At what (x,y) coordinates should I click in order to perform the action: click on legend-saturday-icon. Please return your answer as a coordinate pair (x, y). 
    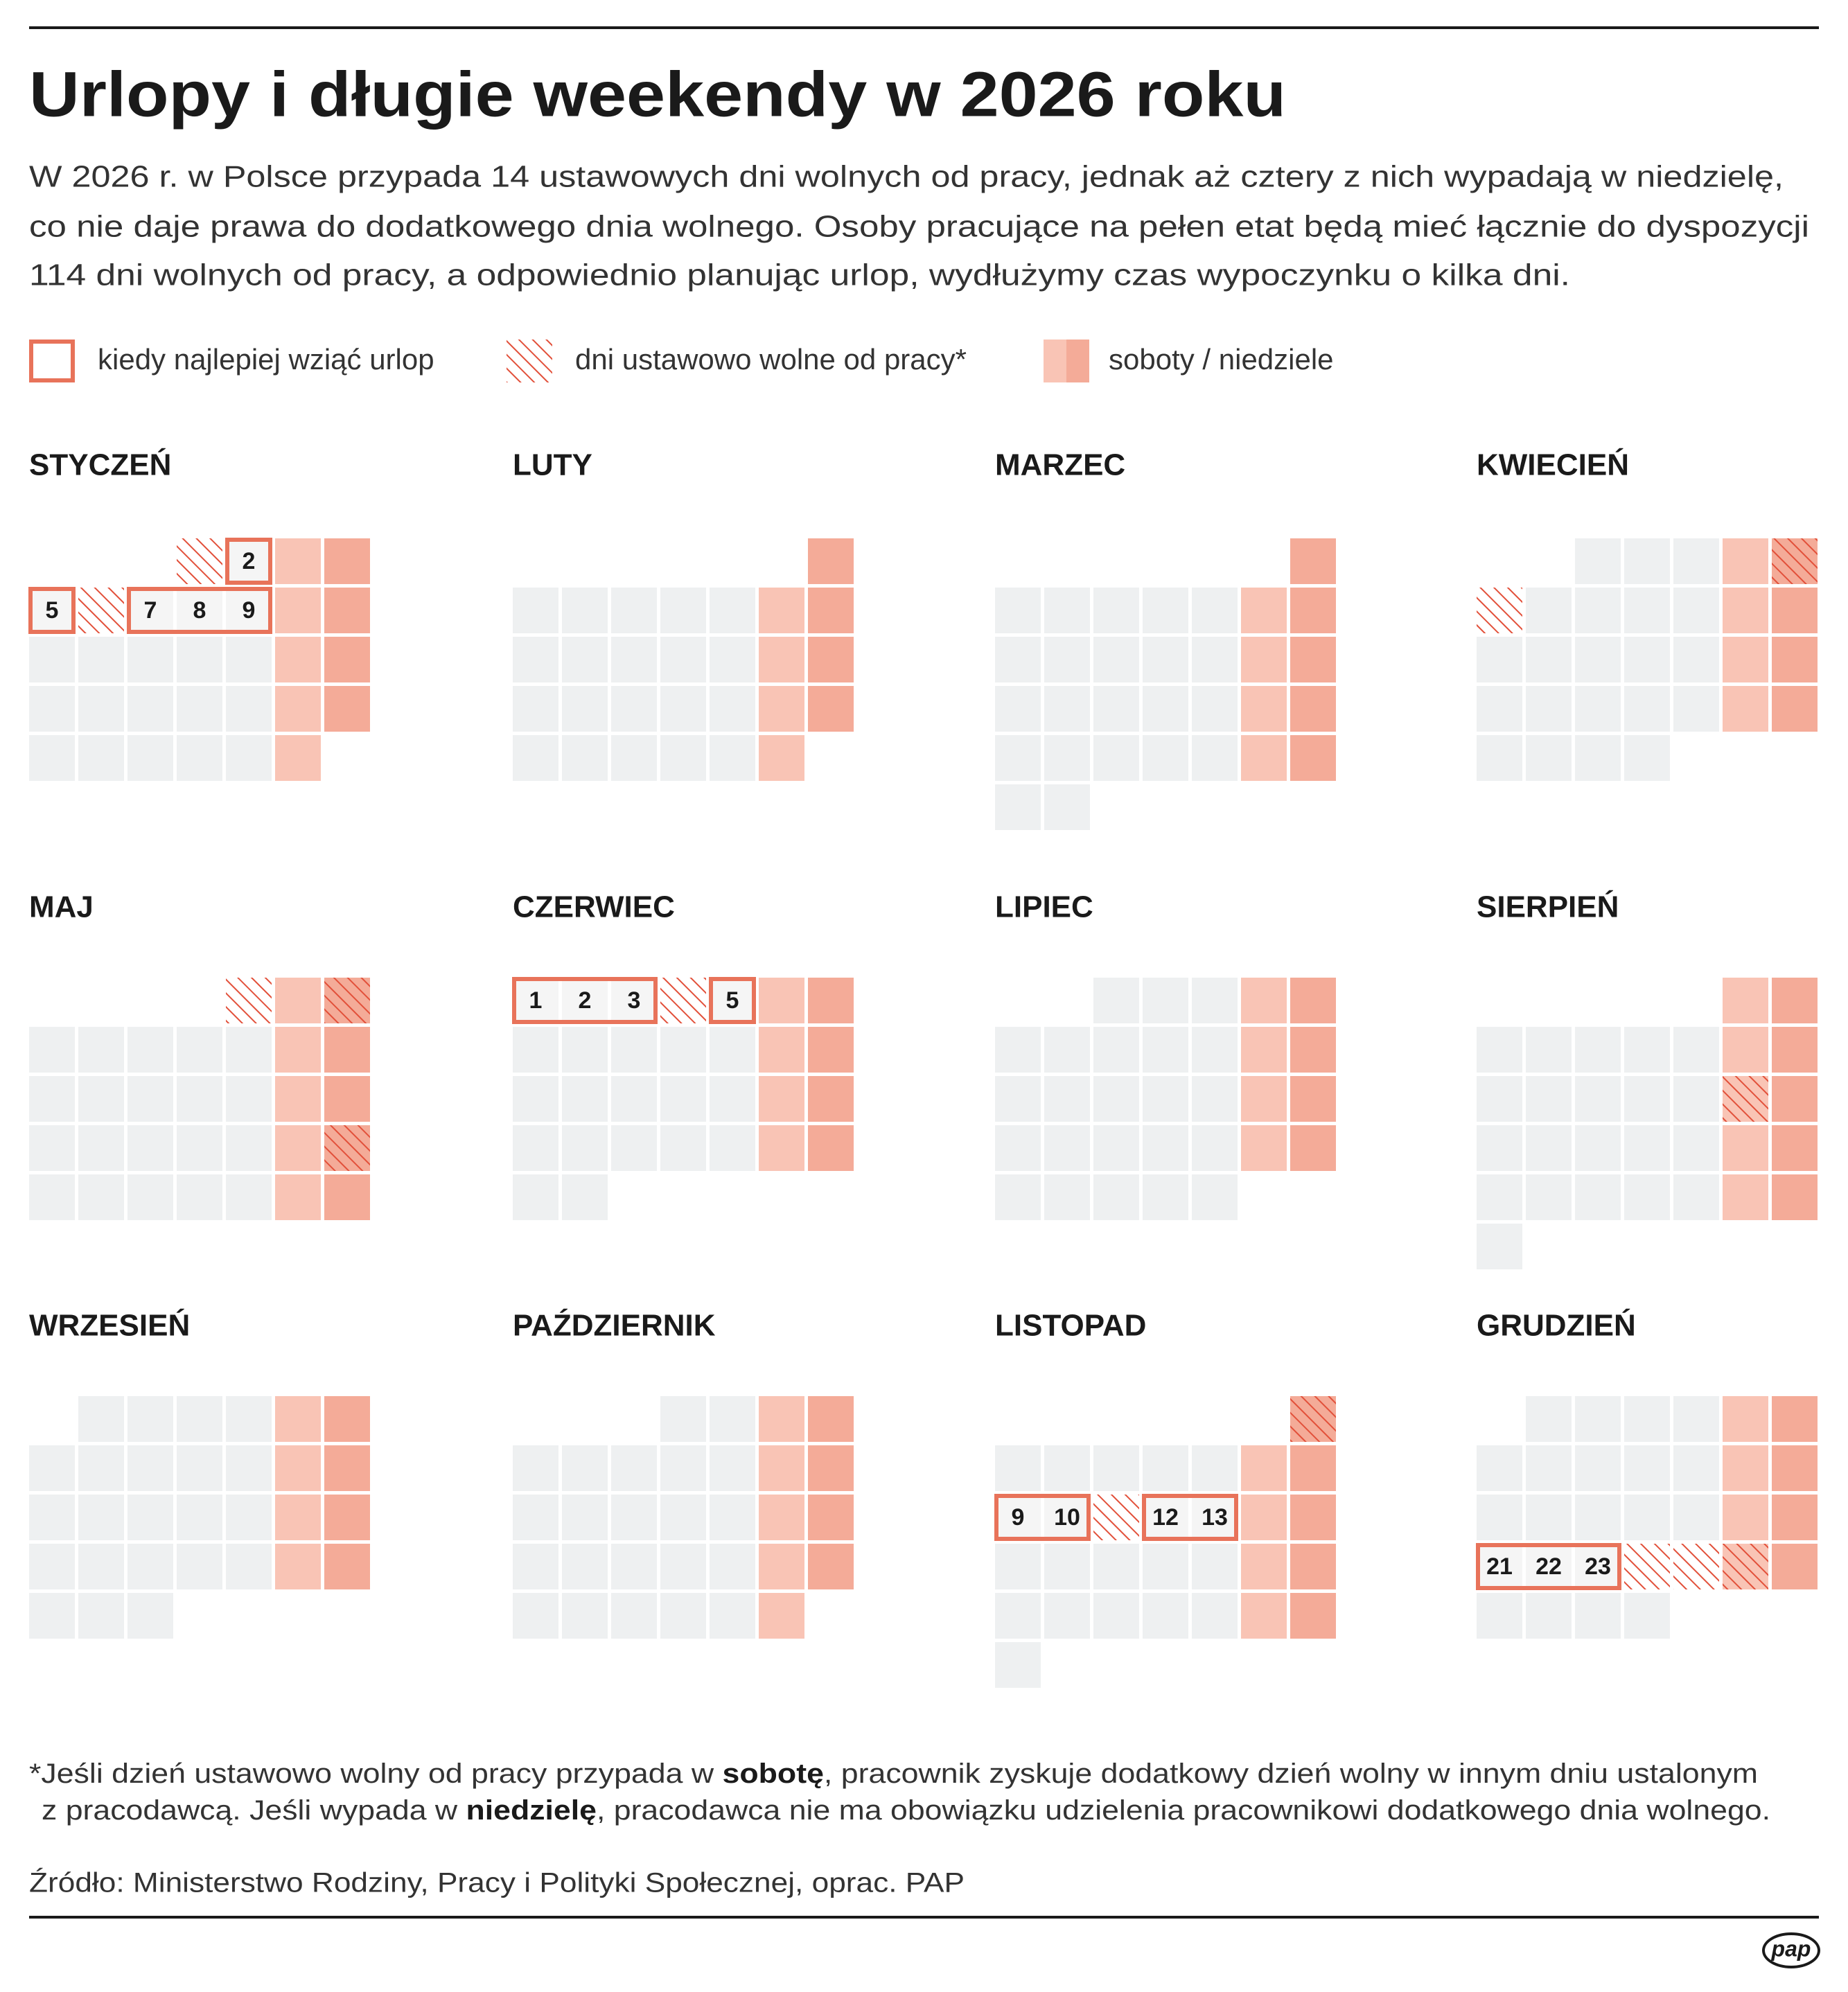
    Looking at the image, I should click on (1055, 361).